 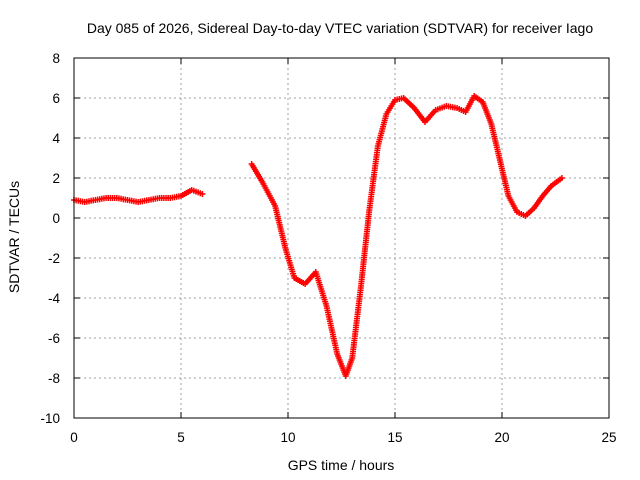 I want to click on y-tick-label: 6, so click(x=56, y=98).